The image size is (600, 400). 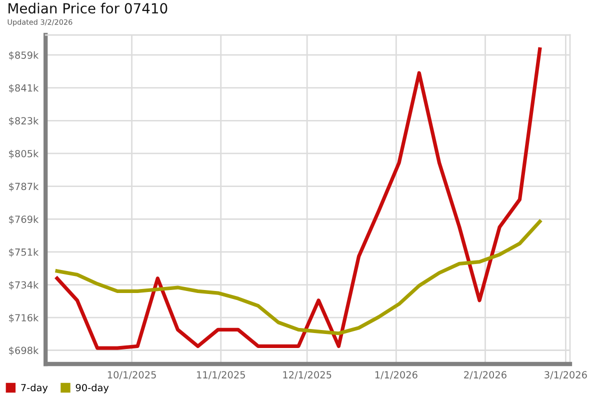 What do you see at coordinates (88, 8) in the screenshot?
I see `chart-title: Median Price for 07410` at bounding box center [88, 8].